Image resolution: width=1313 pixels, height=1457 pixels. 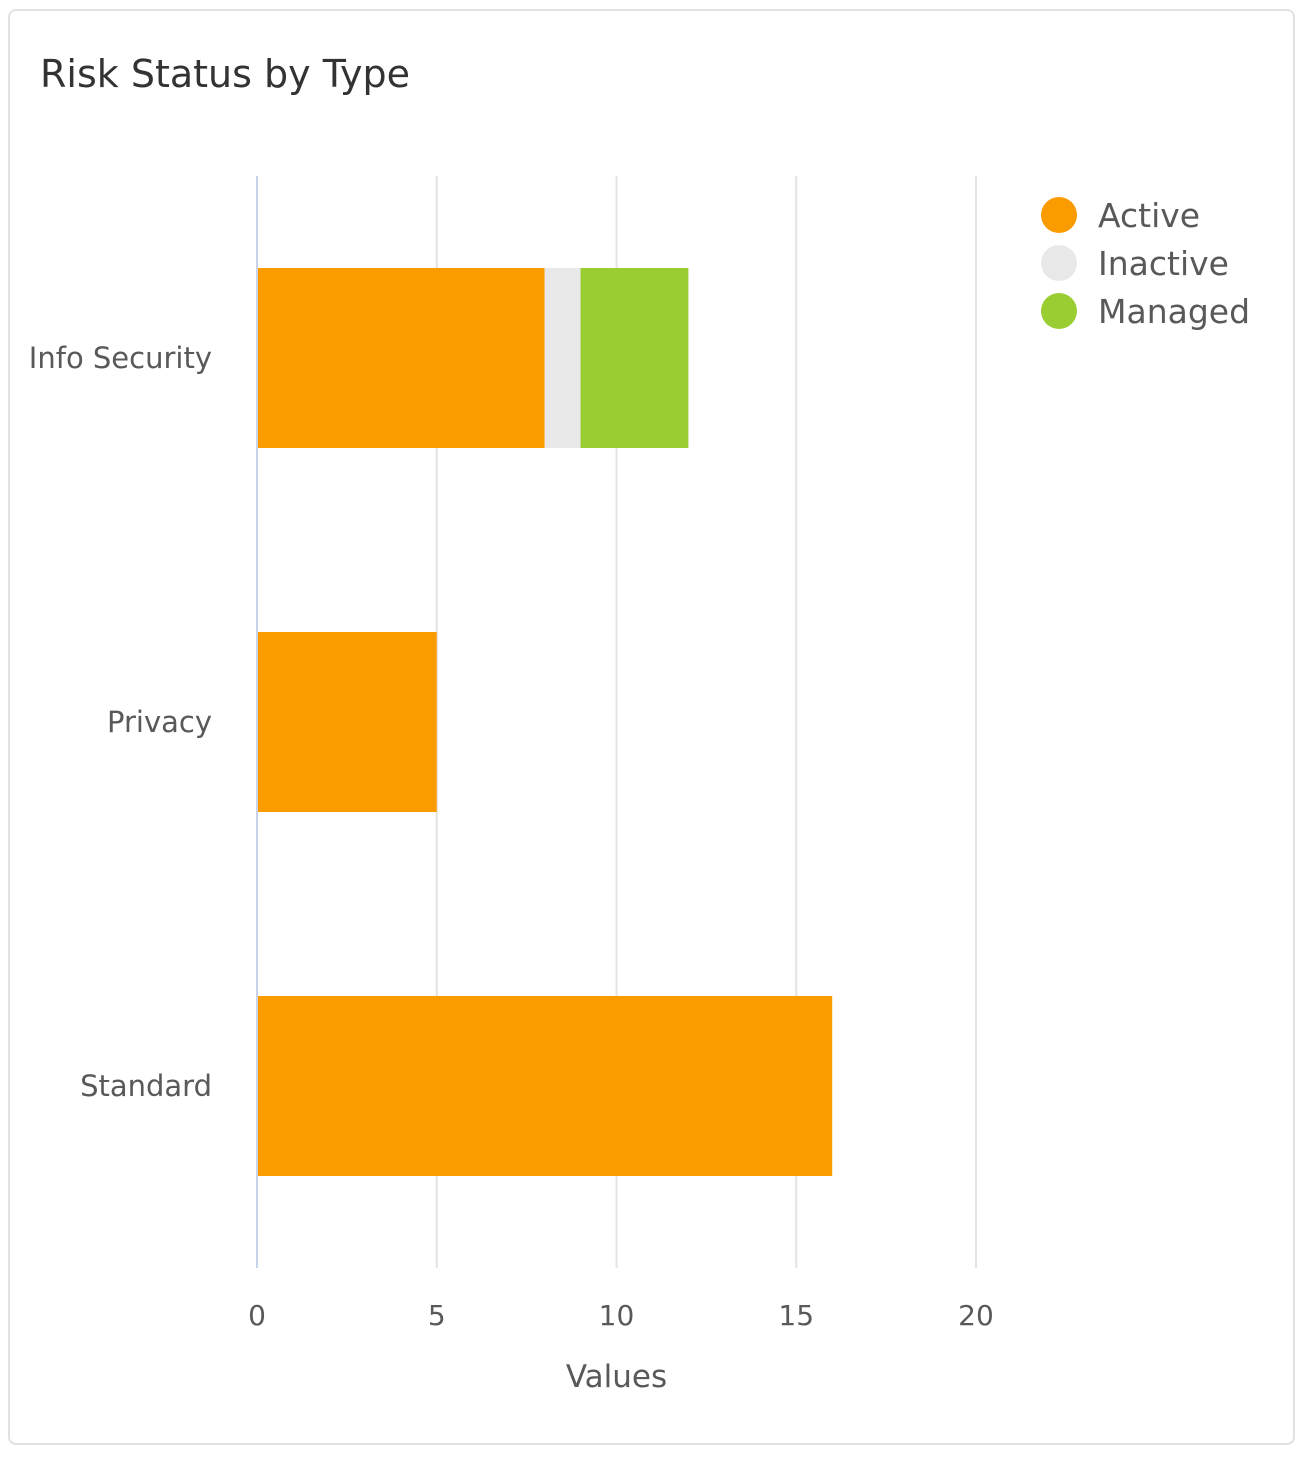 I want to click on legend: Active Inactive Managed, so click(x=1145, y=263).